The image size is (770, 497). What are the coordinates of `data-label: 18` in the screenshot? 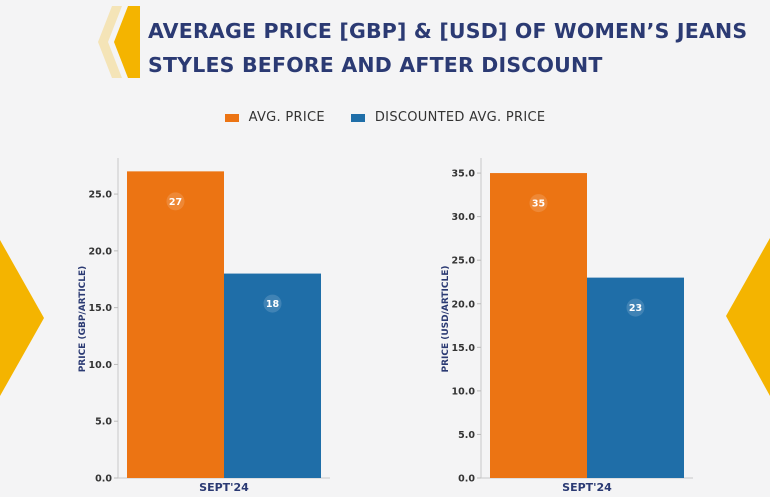 It's located at (273, 304).